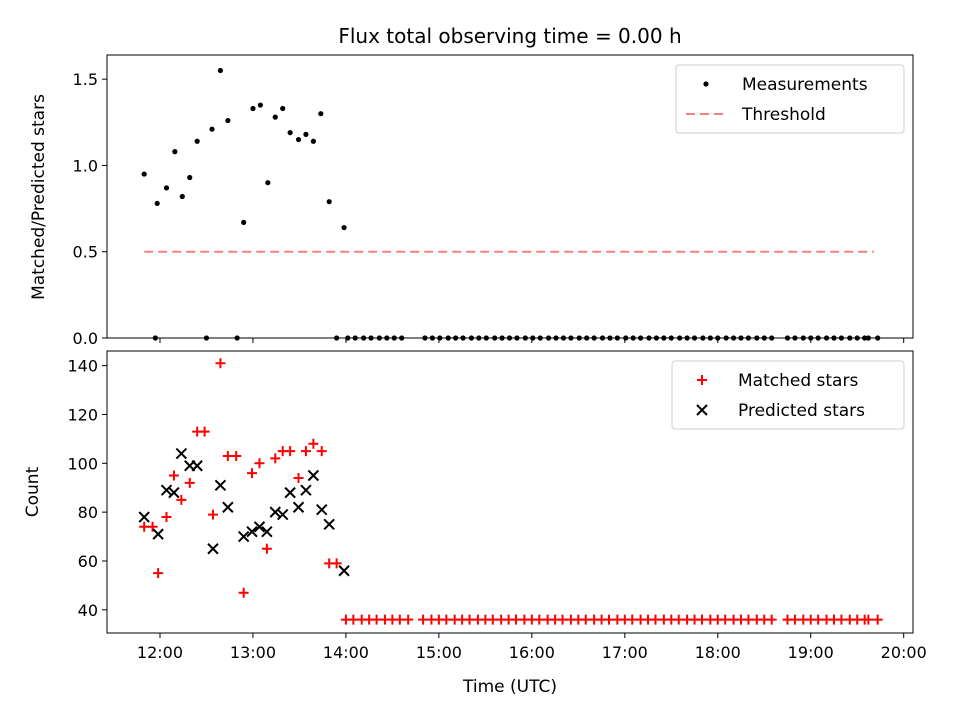 This screenshot has width=960, height=720. Describe the element at coordinates (706, 84) in the screenshot. I see `top-legend-marker` at that location.